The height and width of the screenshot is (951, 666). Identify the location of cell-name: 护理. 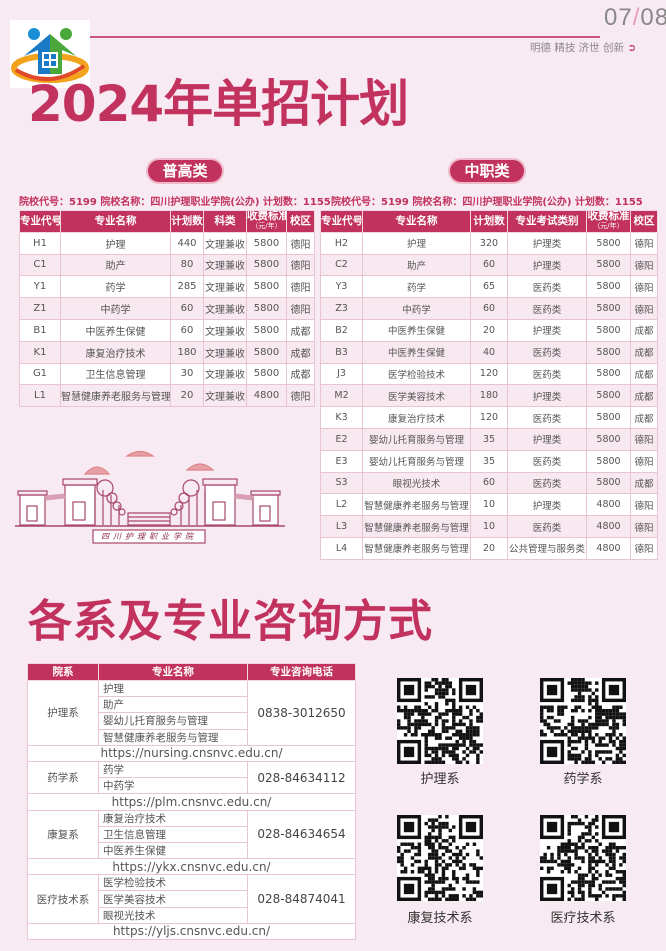
(115, 243).